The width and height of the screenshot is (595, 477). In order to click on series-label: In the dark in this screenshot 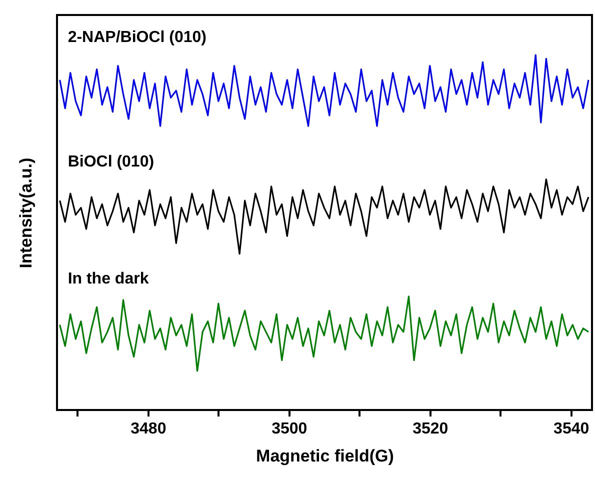, I will do `click(108, 279)`.